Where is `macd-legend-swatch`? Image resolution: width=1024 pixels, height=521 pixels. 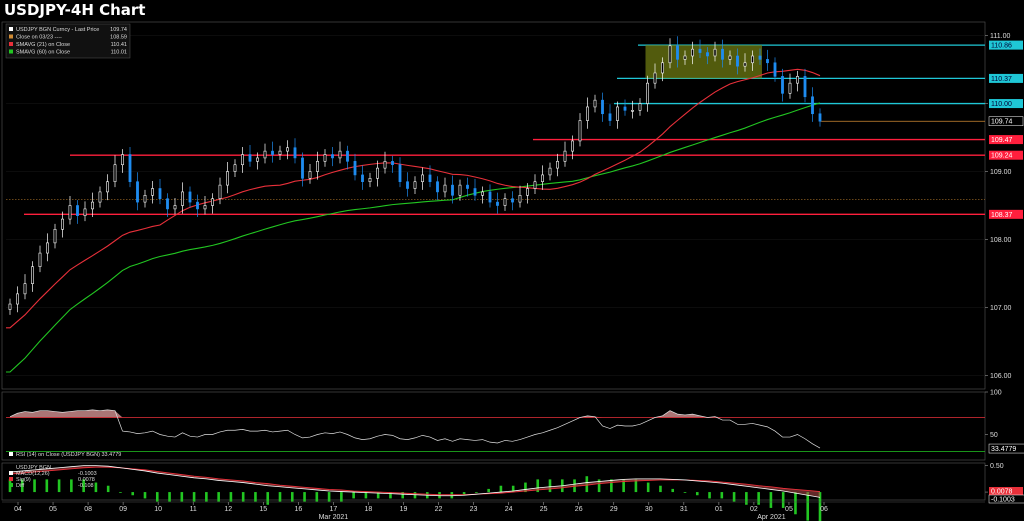
macd-legend-swatch is located at coordinates (11, 473).